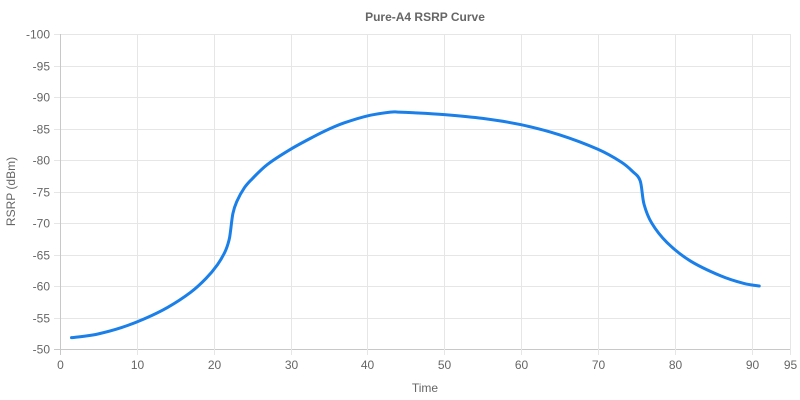  Describe the element at coordinates (42, 67) in the screenshot. I see `y-tick-label: -95` at that location.